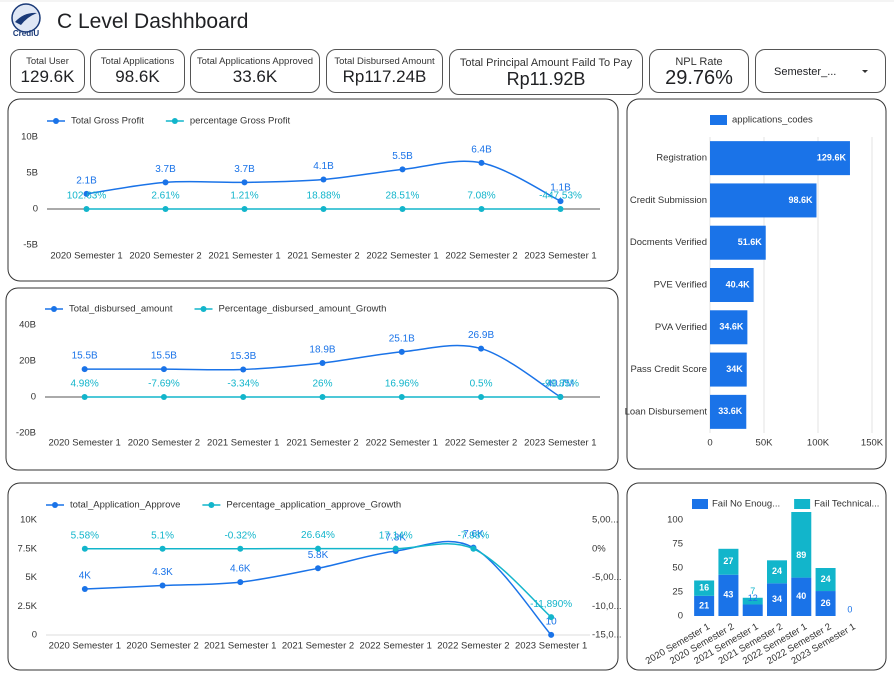  Describe the element at coordinates (699, 71) in the screenshot. I see `kpi-card: NPL Rate 29.76%` at that location.